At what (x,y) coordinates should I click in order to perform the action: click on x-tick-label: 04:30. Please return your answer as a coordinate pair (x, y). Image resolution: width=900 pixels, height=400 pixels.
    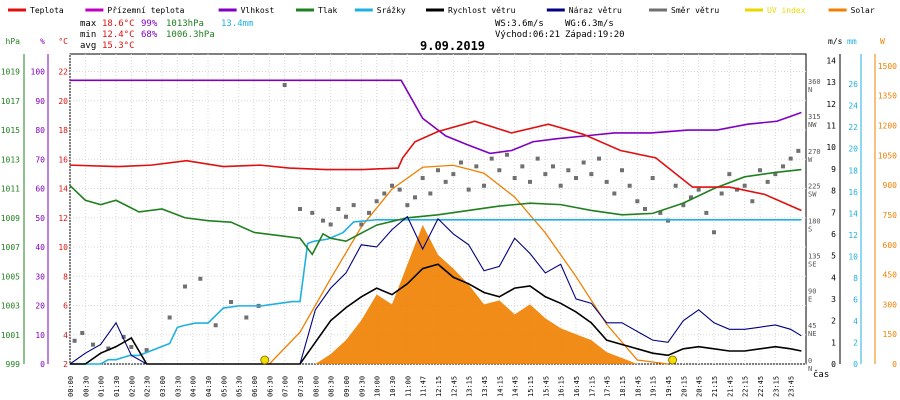
    Looking at the image, I should click on (209, 386).